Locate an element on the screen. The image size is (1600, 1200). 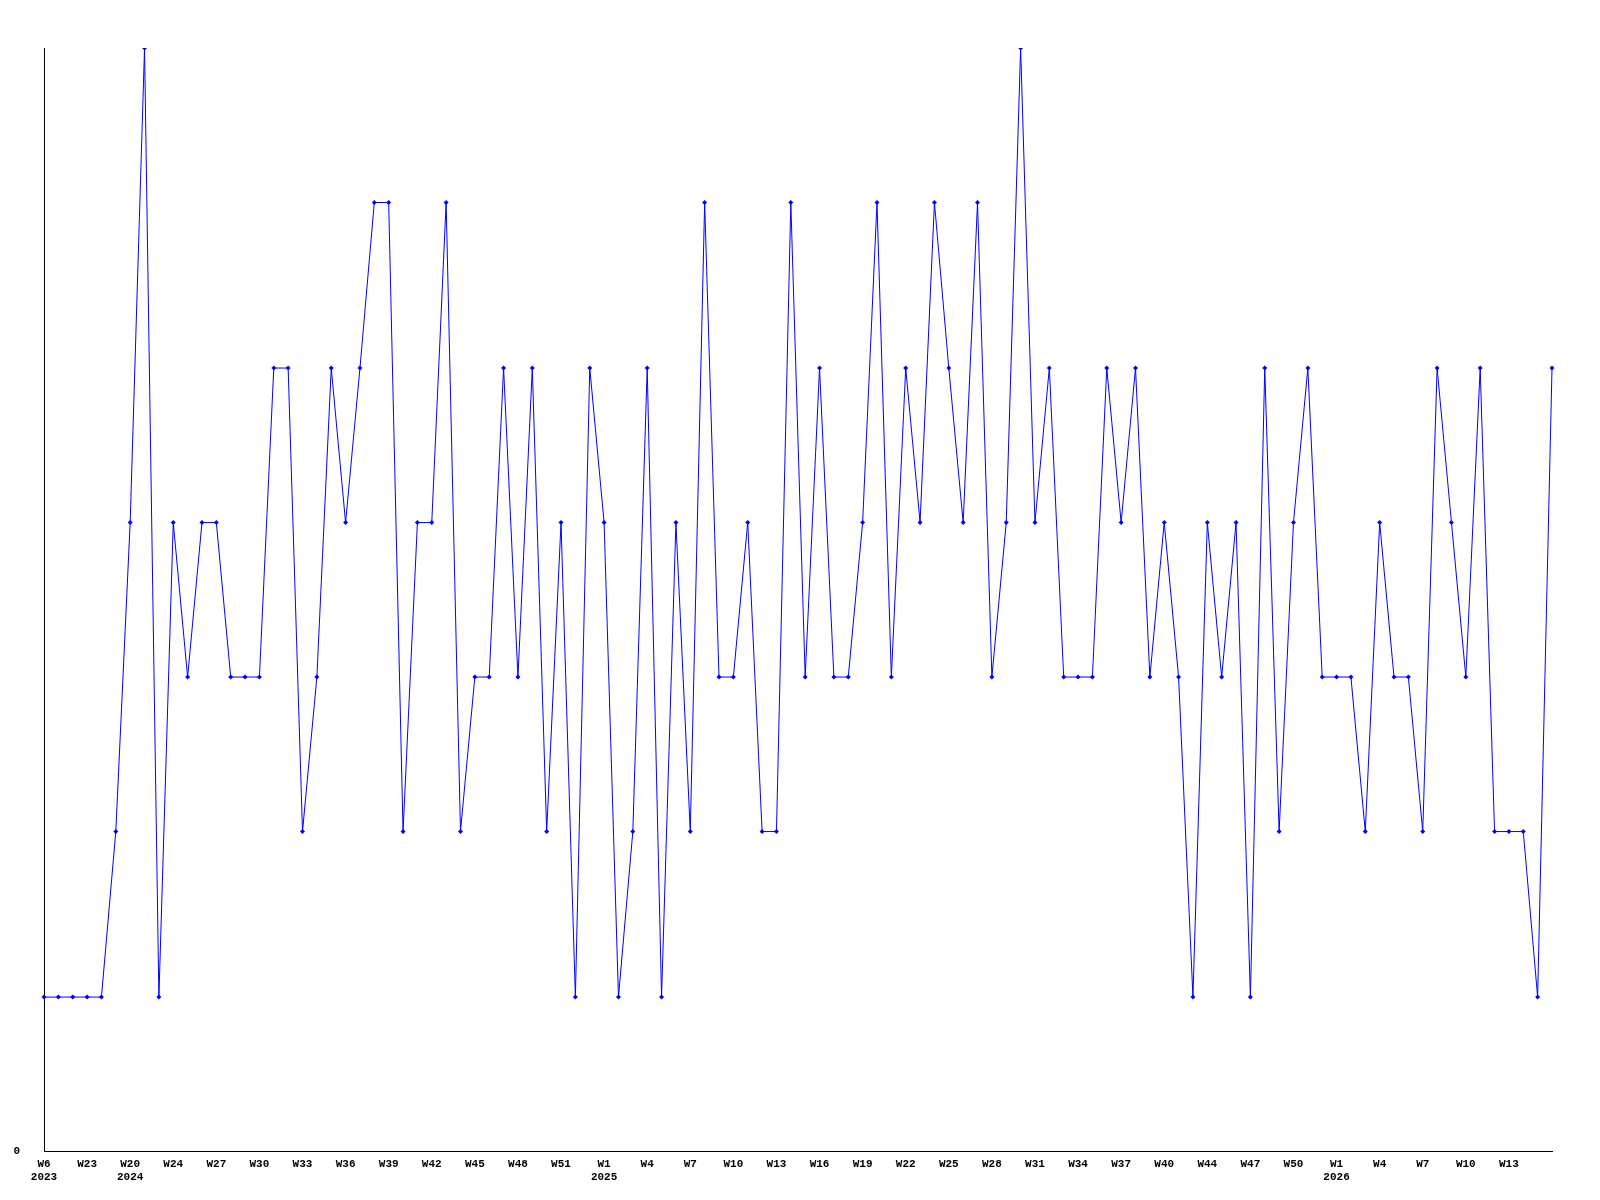
x-tick-label: W47 is located at coordinates (1250, 1163).